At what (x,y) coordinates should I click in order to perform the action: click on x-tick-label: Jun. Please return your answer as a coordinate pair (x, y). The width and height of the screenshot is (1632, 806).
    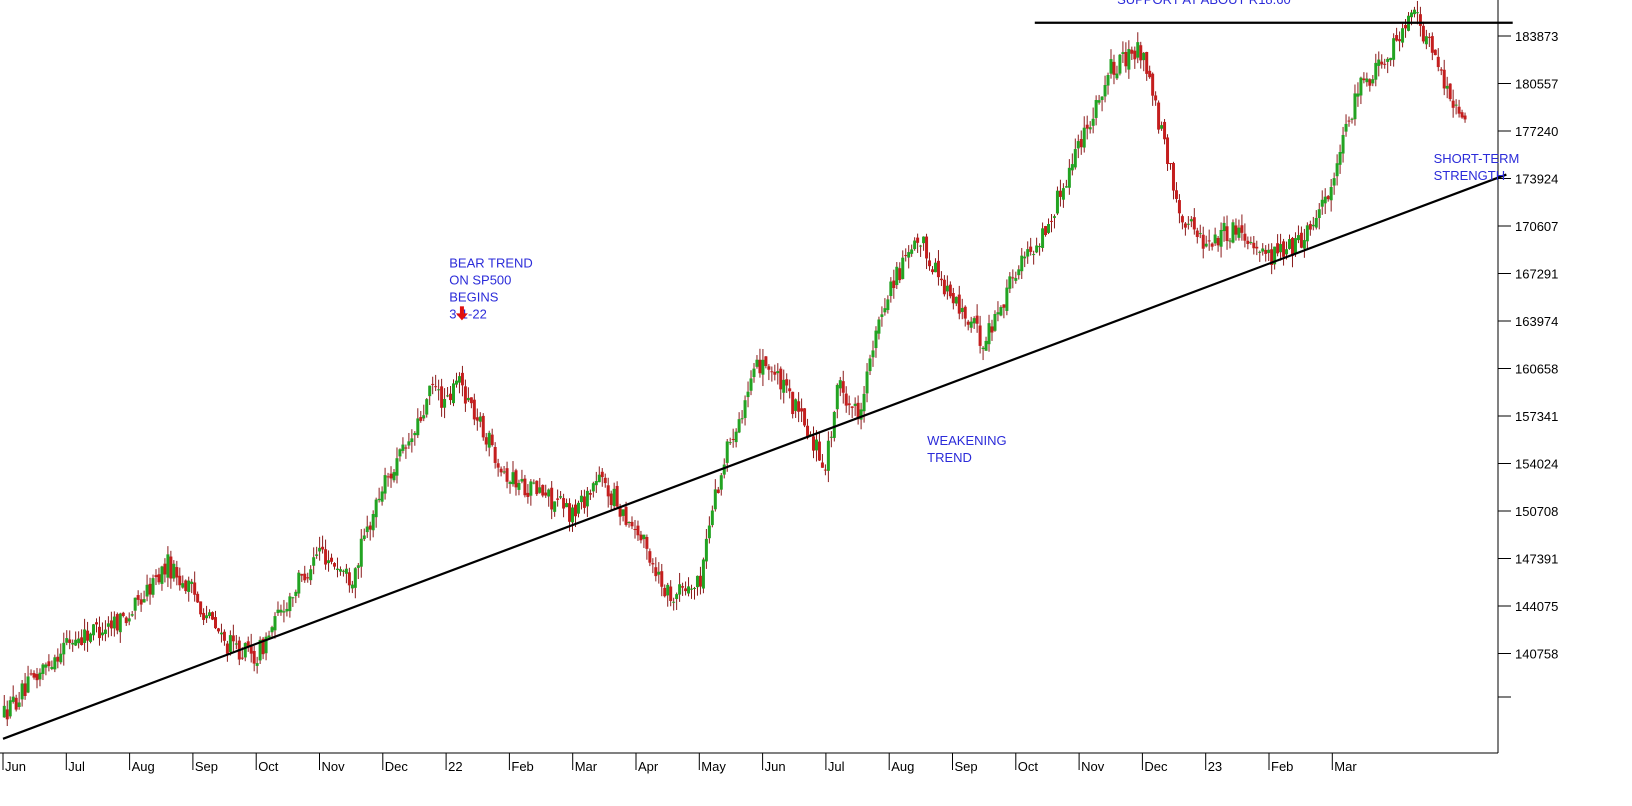
    Looking at the image, I should click on (775, 766).